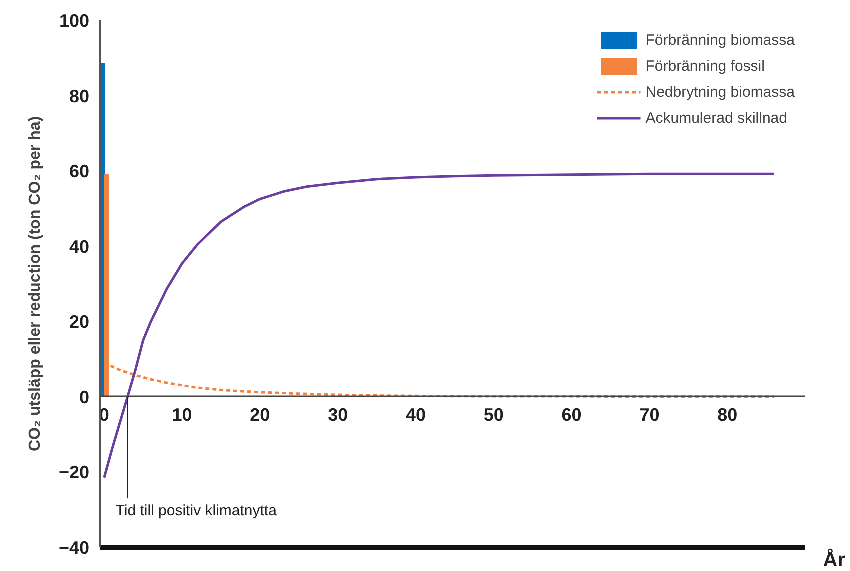  I want to click on y-tick-label: 60, so click(79, 172).